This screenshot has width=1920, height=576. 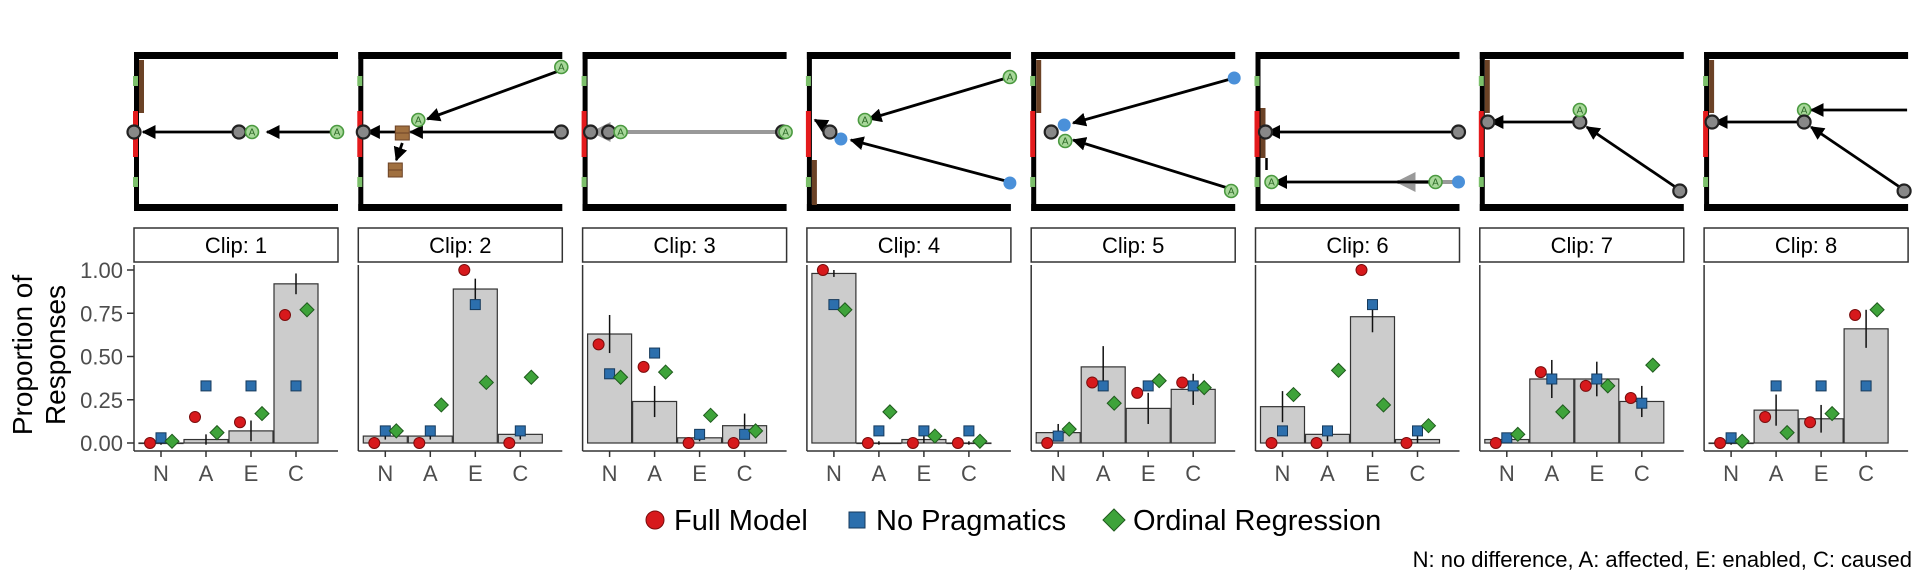 What do you see at coordinates (1135, 131) in the screenshot?
I see `scene-clip-5: AA` at bounding box center [1135, 131].